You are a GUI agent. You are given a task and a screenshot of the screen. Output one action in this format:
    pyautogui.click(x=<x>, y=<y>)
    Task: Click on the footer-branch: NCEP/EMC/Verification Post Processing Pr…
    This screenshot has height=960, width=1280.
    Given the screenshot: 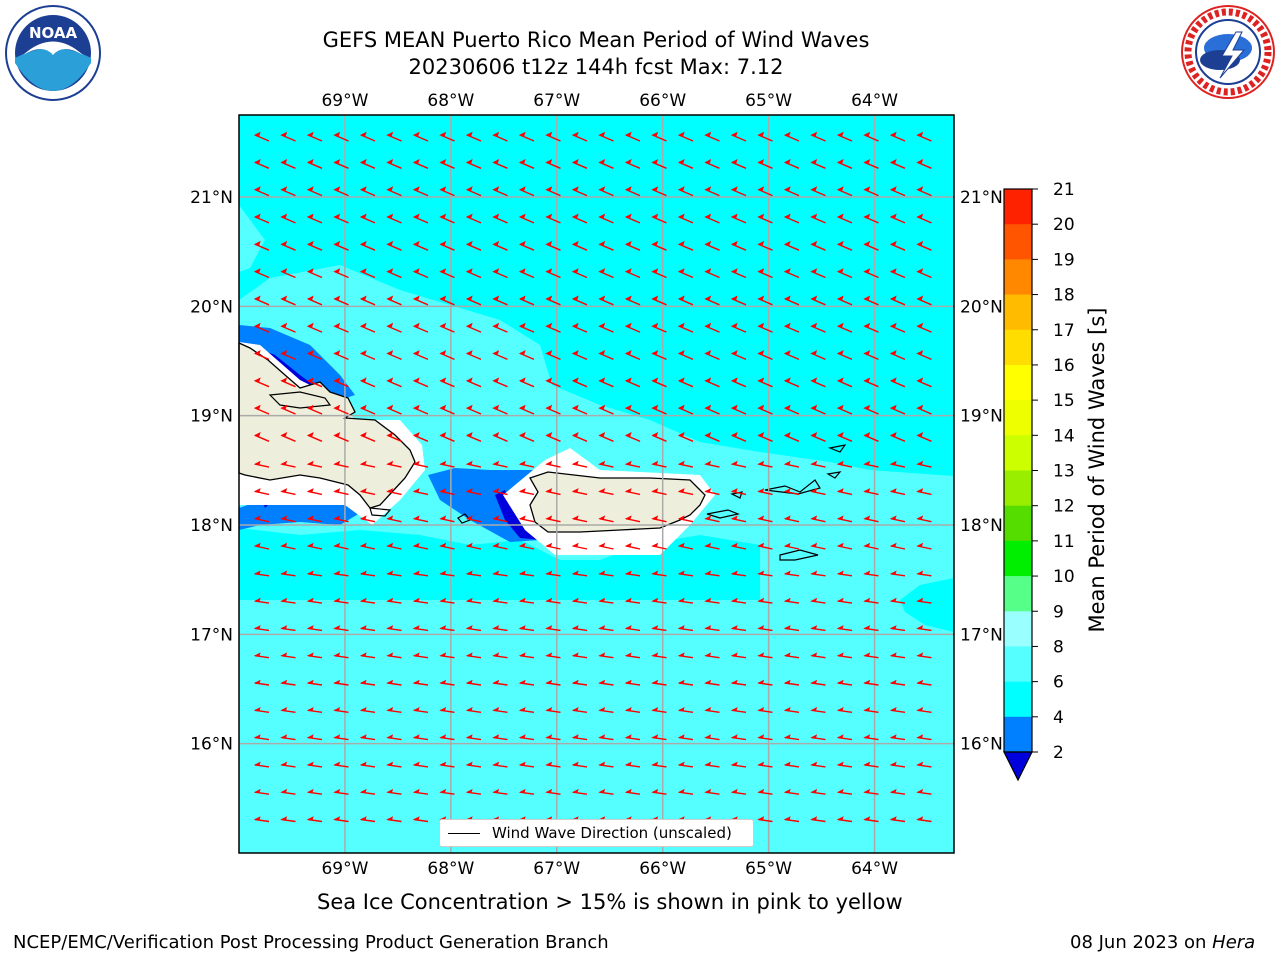 What is the action you would take?
    pyautogui.click(x=311, y=942)
    